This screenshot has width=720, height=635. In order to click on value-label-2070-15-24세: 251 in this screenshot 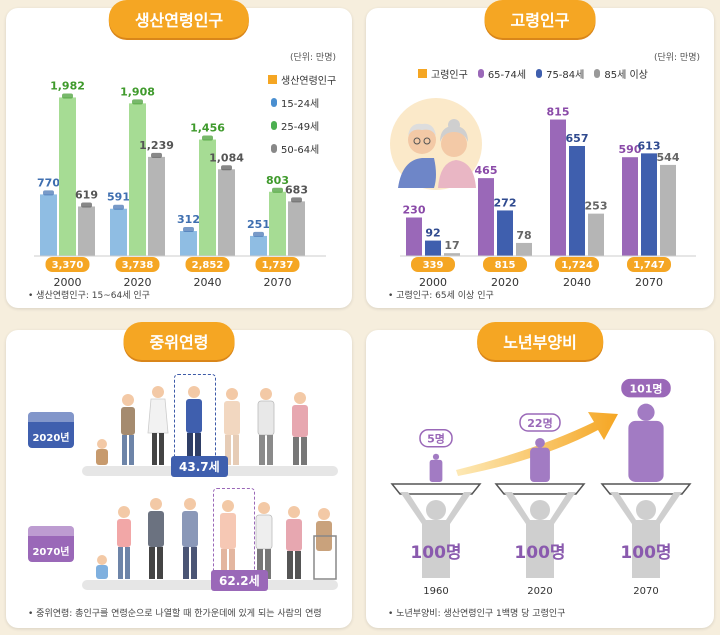, I will do `click(258, 224)`.